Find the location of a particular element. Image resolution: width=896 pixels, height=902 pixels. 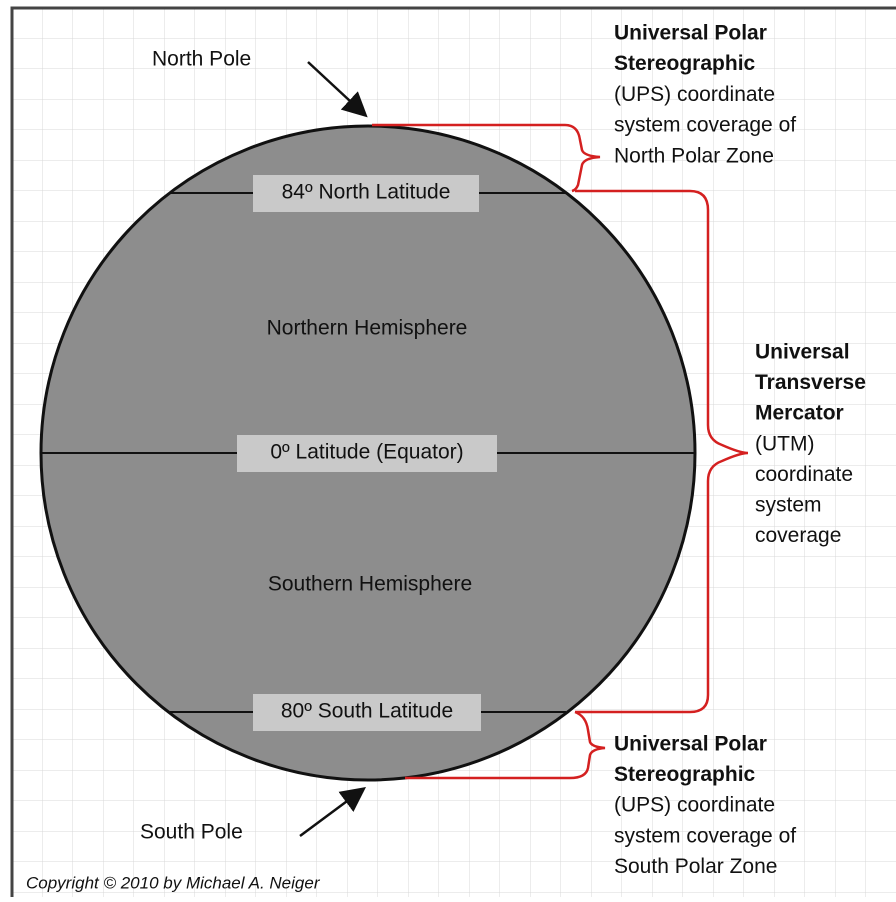

label: Southern Hemisphere is located at coordinates (370, 584).